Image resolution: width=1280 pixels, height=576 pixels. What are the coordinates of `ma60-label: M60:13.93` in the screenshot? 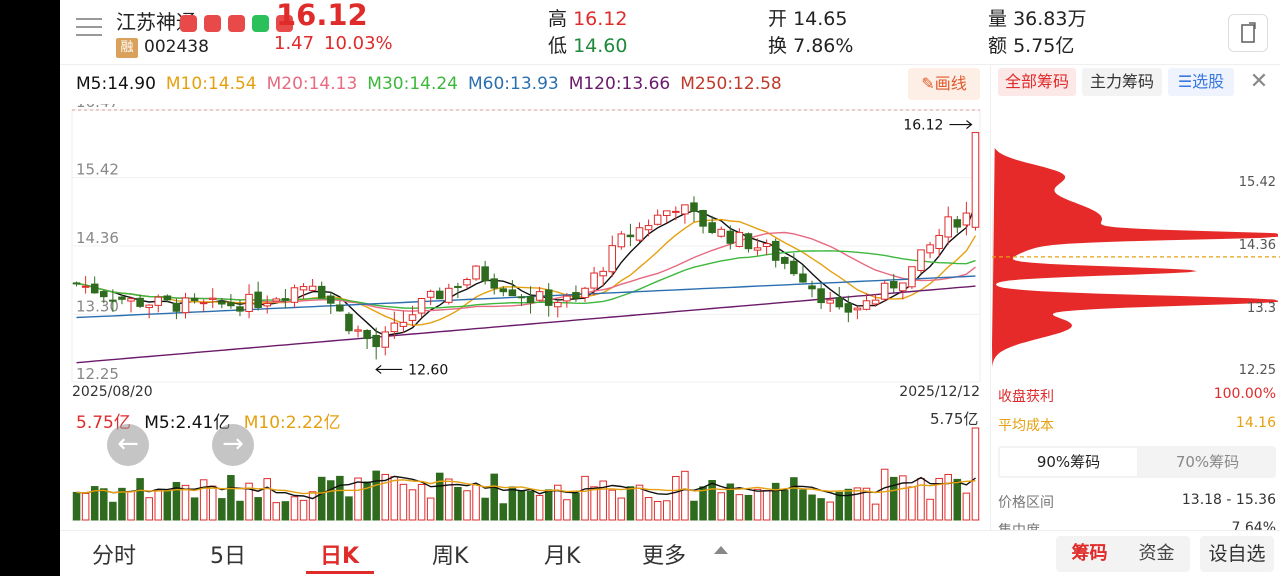 It's located at (513, 84).